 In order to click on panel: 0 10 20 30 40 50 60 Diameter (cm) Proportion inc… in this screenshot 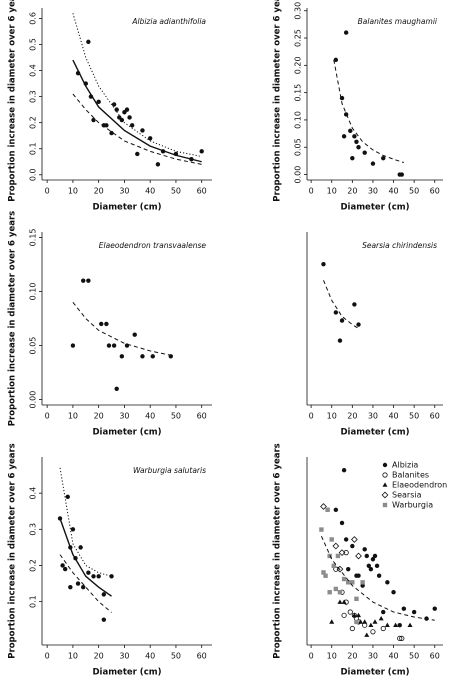, I will do `click(360, 560)`.